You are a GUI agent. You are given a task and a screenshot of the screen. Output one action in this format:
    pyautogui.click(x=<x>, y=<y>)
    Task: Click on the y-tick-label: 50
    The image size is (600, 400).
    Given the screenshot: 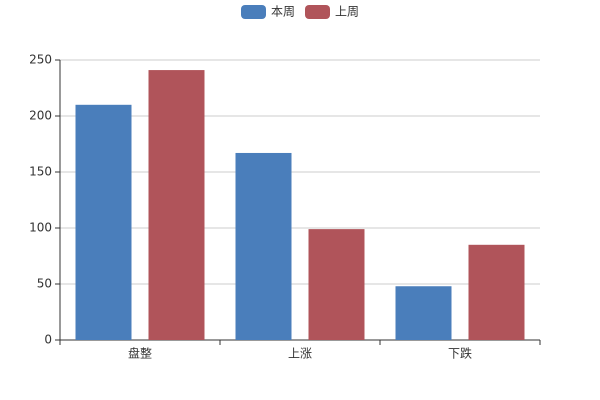 What is the action you would take?
    pyautogui.click(x=44, y=284)
    